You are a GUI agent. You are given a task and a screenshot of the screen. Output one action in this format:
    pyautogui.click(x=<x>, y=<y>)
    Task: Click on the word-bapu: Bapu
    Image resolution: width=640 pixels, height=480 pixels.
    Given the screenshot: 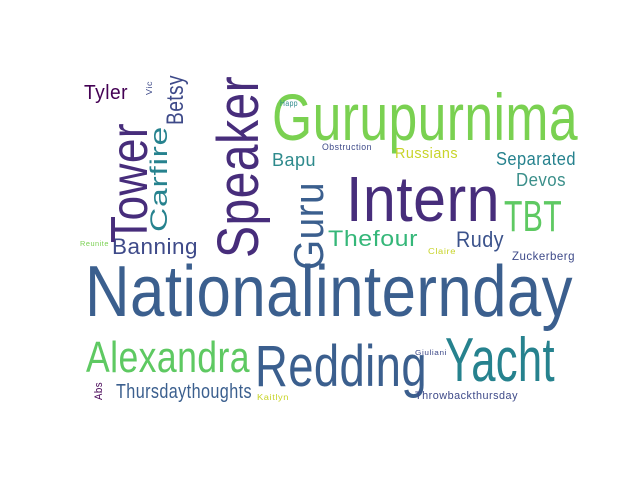 What is the action you would take?
    pyautogui.click(x=294, y=160)
    